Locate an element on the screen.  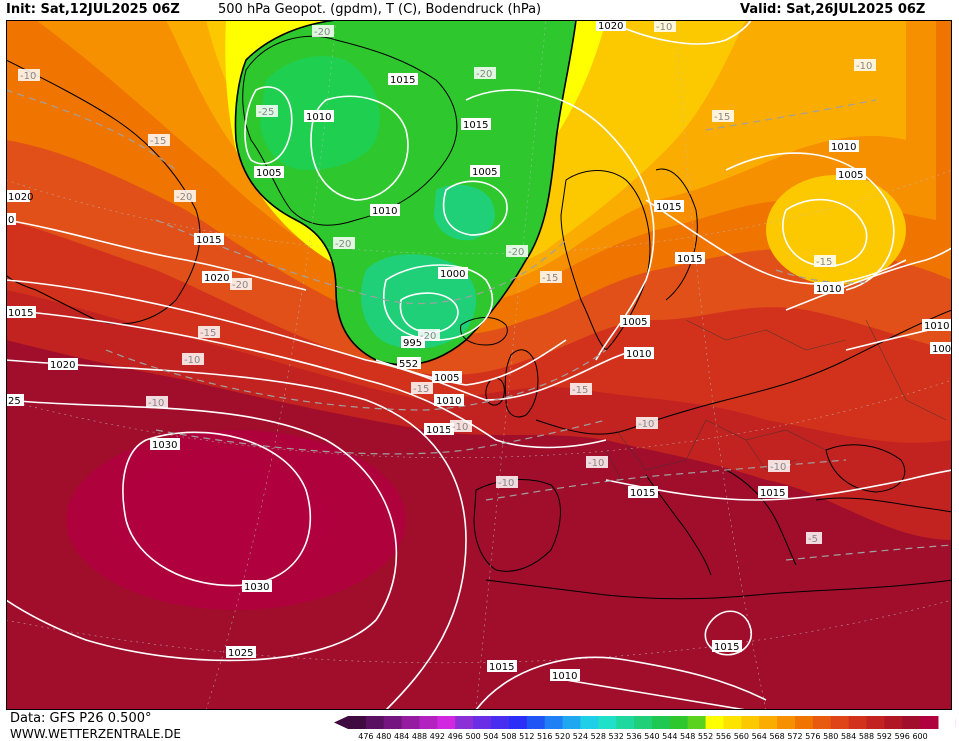
legend-value: 540 is located at coordinates (651, 736).